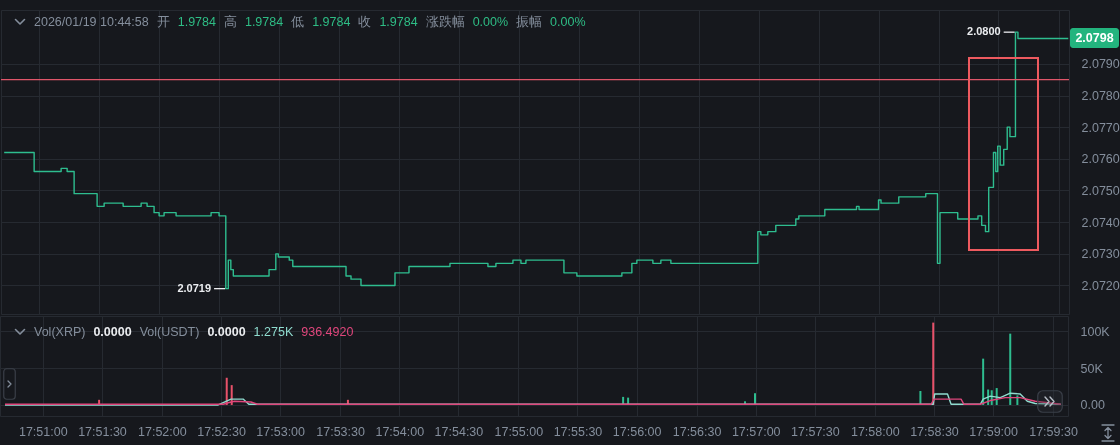 Image resolution: width=1120 pixels, height=445 pixels. I want to click on text: 2.0798, so click(1094, 38).